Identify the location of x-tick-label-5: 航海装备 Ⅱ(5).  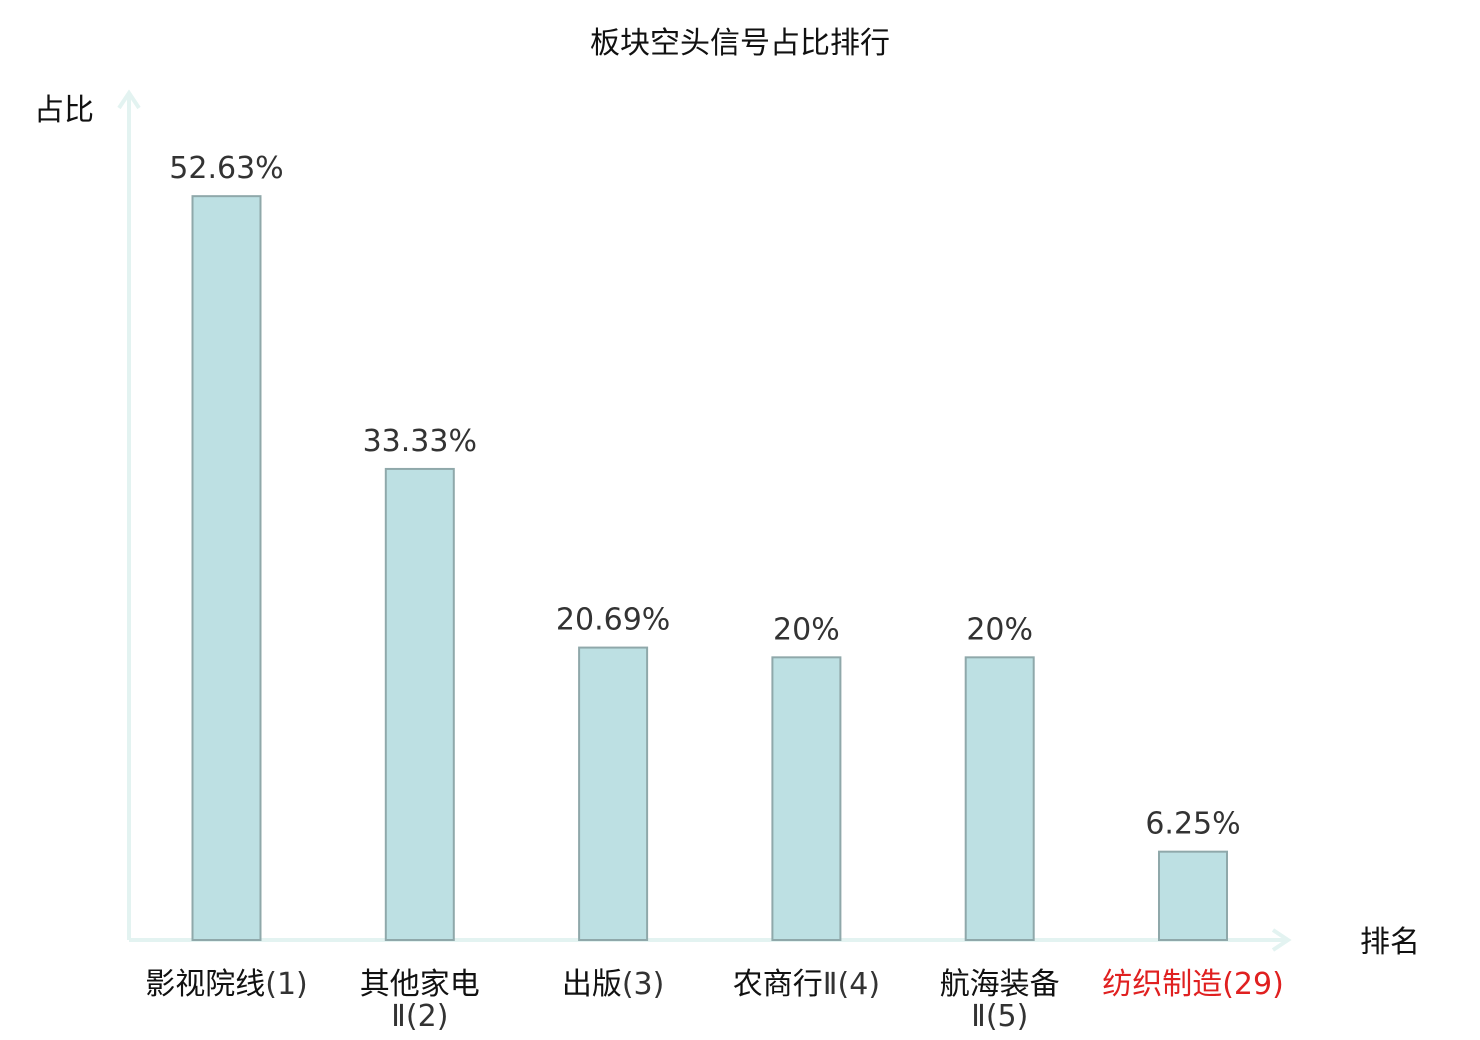
(1000, 1000).